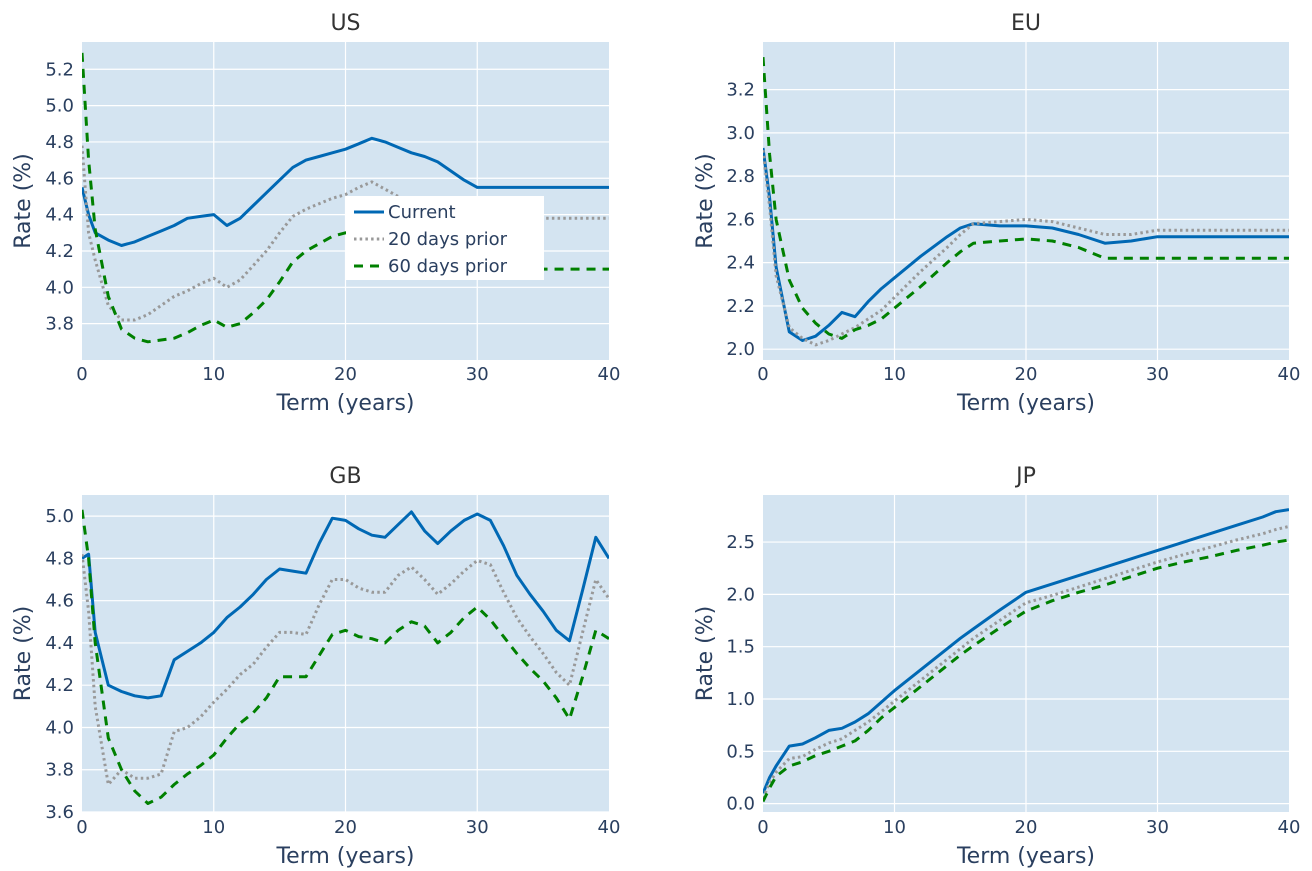  What do you see at coordinates (740, 542) in the screenshot?
I see `y-tick-label: 2.5` at bounding box center [740, 542].